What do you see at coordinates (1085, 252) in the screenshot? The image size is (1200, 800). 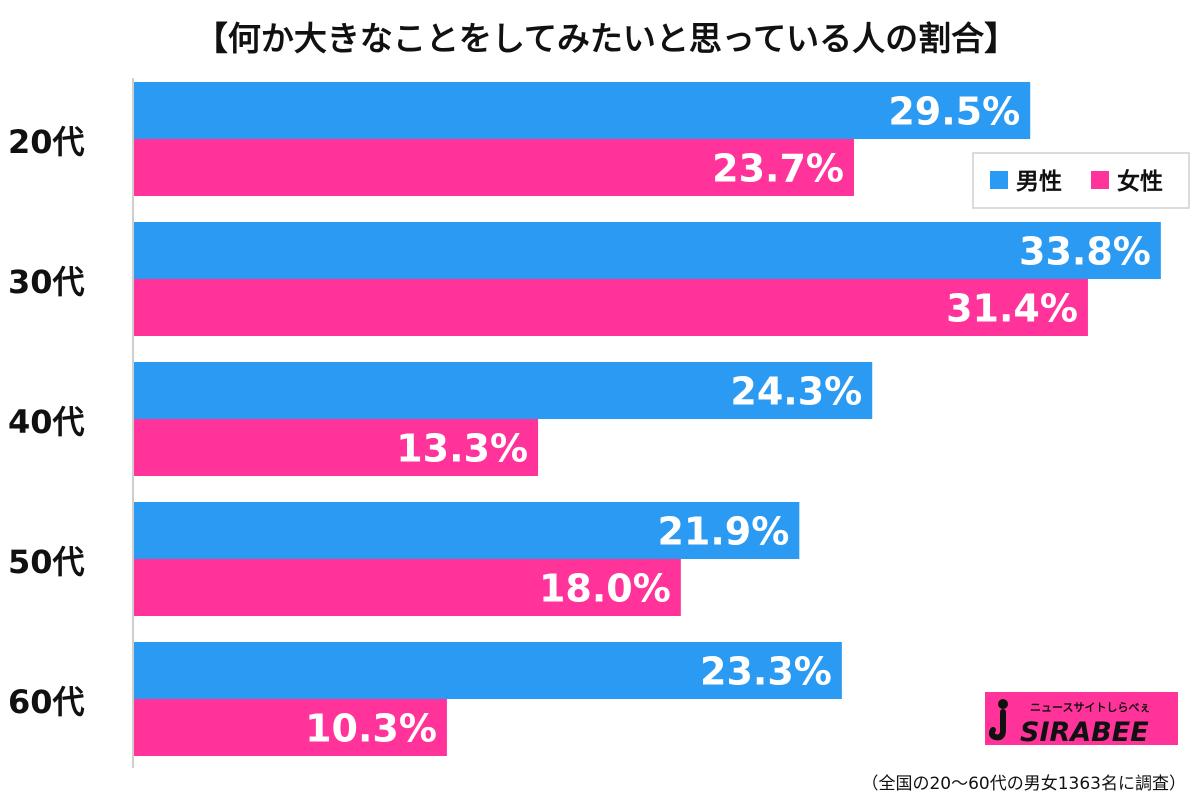 I see `value-label-male-1: 33.8%` at bounding box center [1085, 252].